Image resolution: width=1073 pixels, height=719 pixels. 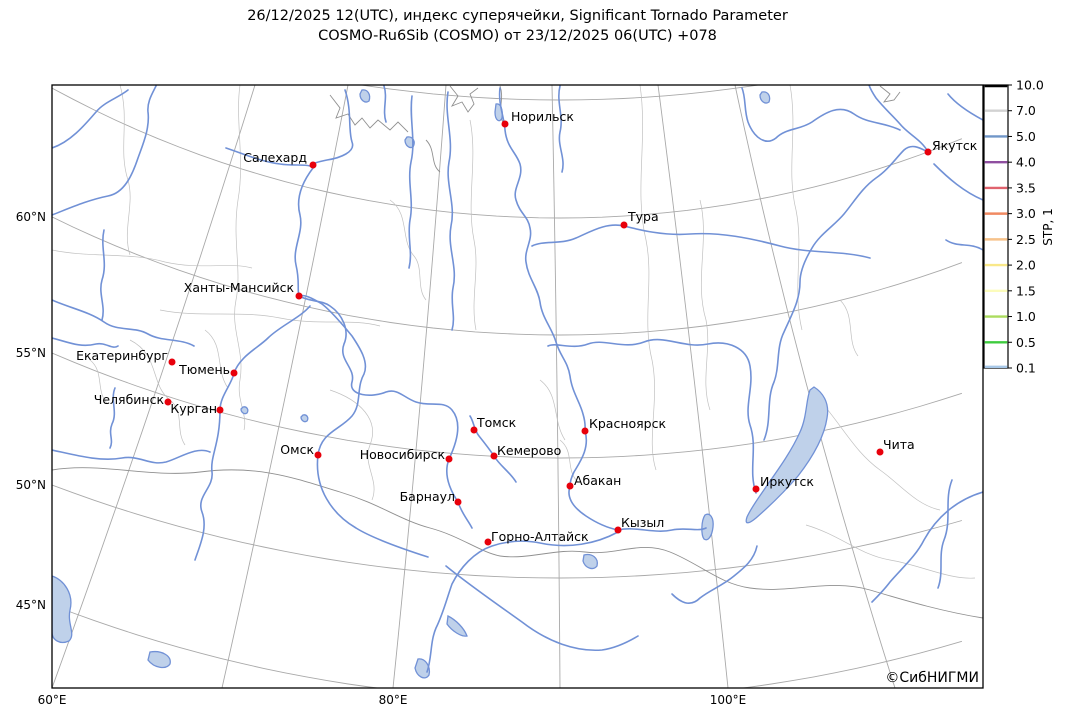 I want to click on city-dot-Тура, so click(x=624, y=225).